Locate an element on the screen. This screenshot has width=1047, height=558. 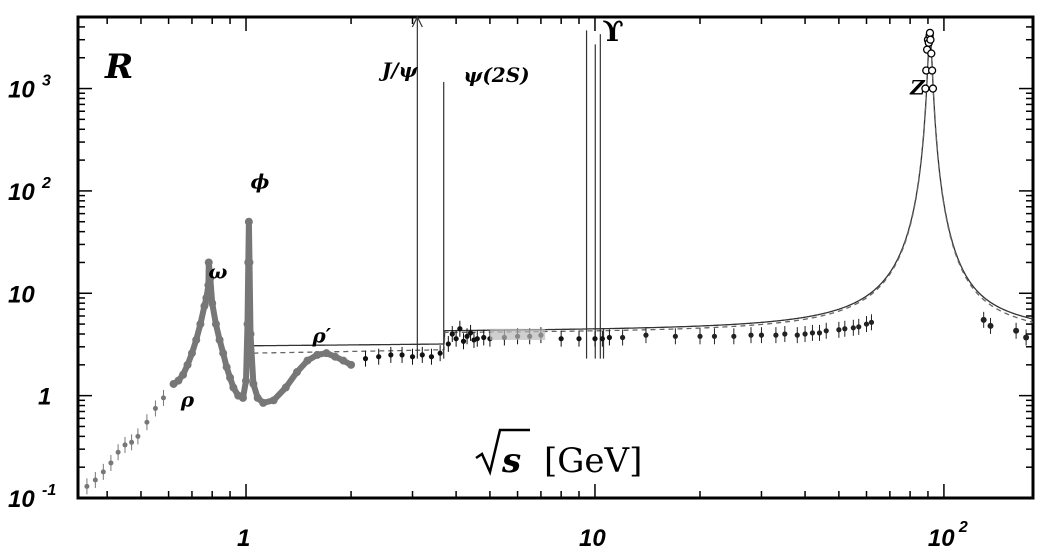
y-tick-exponent: 3 is located at coordinates (46, 81).